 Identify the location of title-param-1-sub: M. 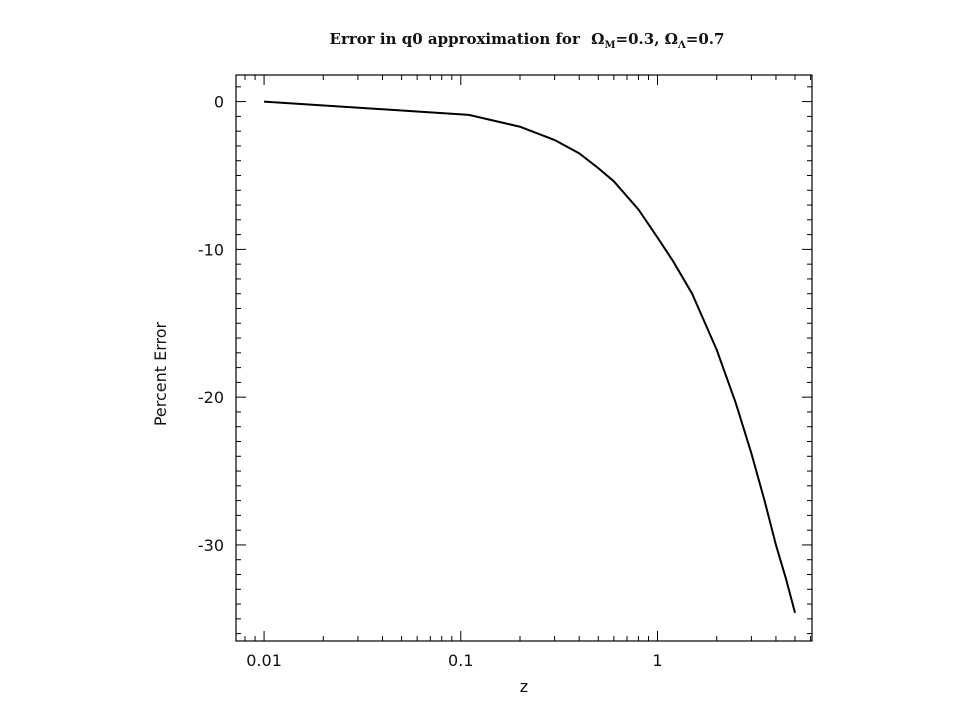
(609, 45).